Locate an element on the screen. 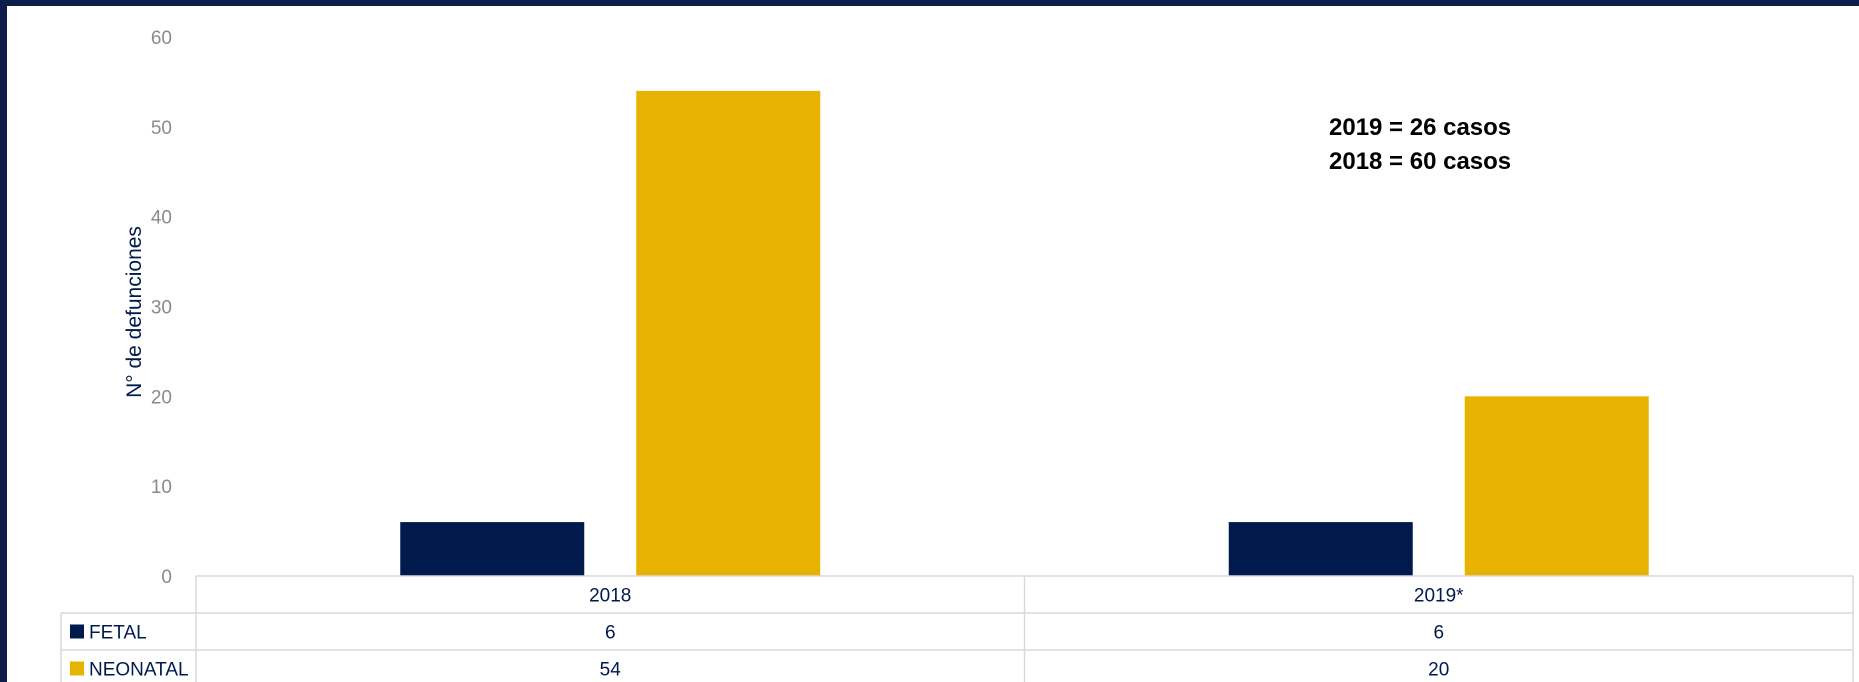 This screenshot has width=1859, height=682. x-tick-label: 2018 is located at coordinates (610, 596).